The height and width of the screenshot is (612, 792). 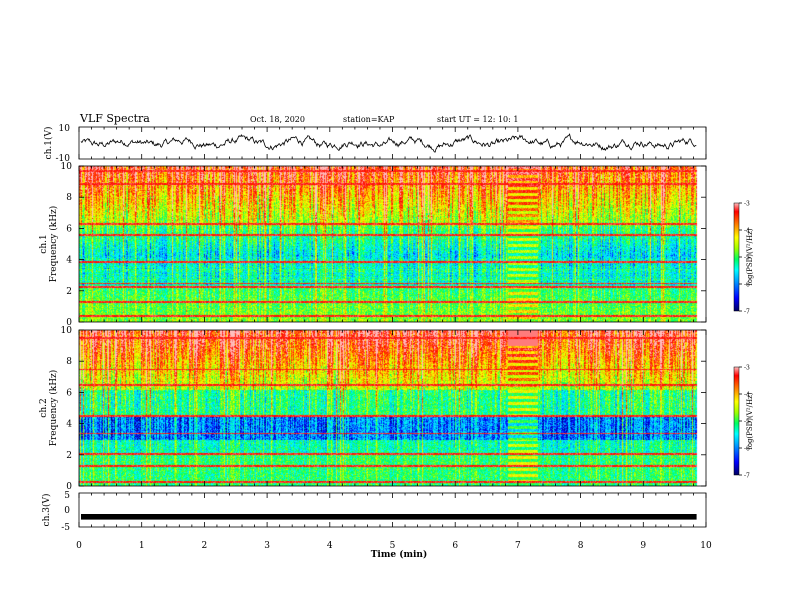 I want to click on x-tick-label: 5, so click(x=393, y=546).